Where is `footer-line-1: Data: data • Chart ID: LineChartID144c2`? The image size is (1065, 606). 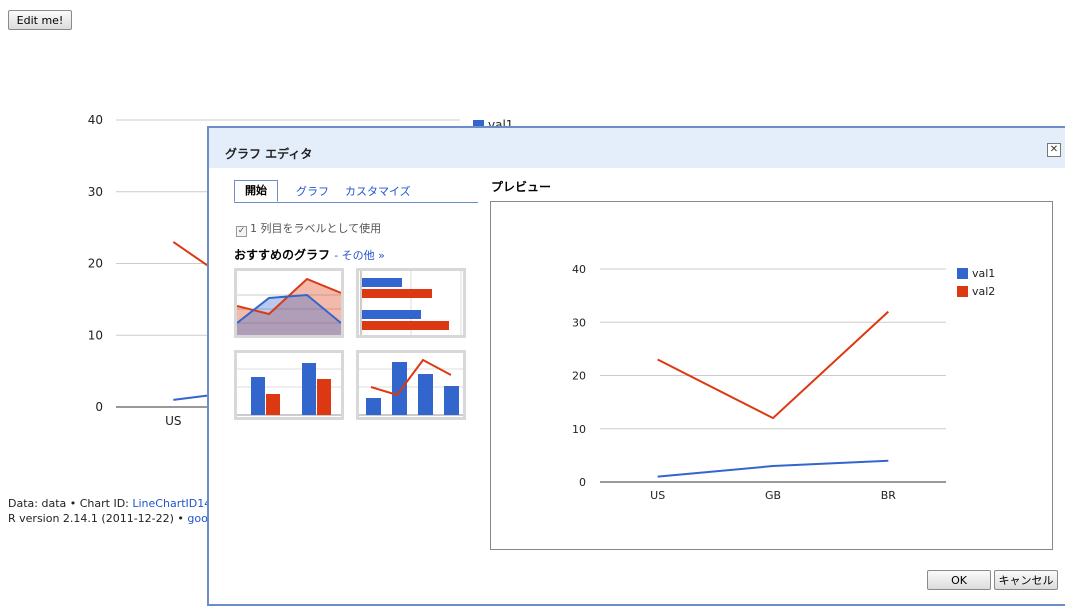 footer-line-1: Data: data • Chart ID: LineChartID144c2 is located at coordinates (119, 503).